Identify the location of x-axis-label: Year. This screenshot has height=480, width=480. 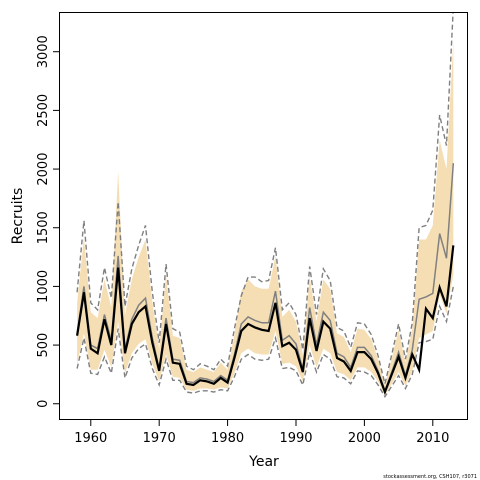
(263, 462).